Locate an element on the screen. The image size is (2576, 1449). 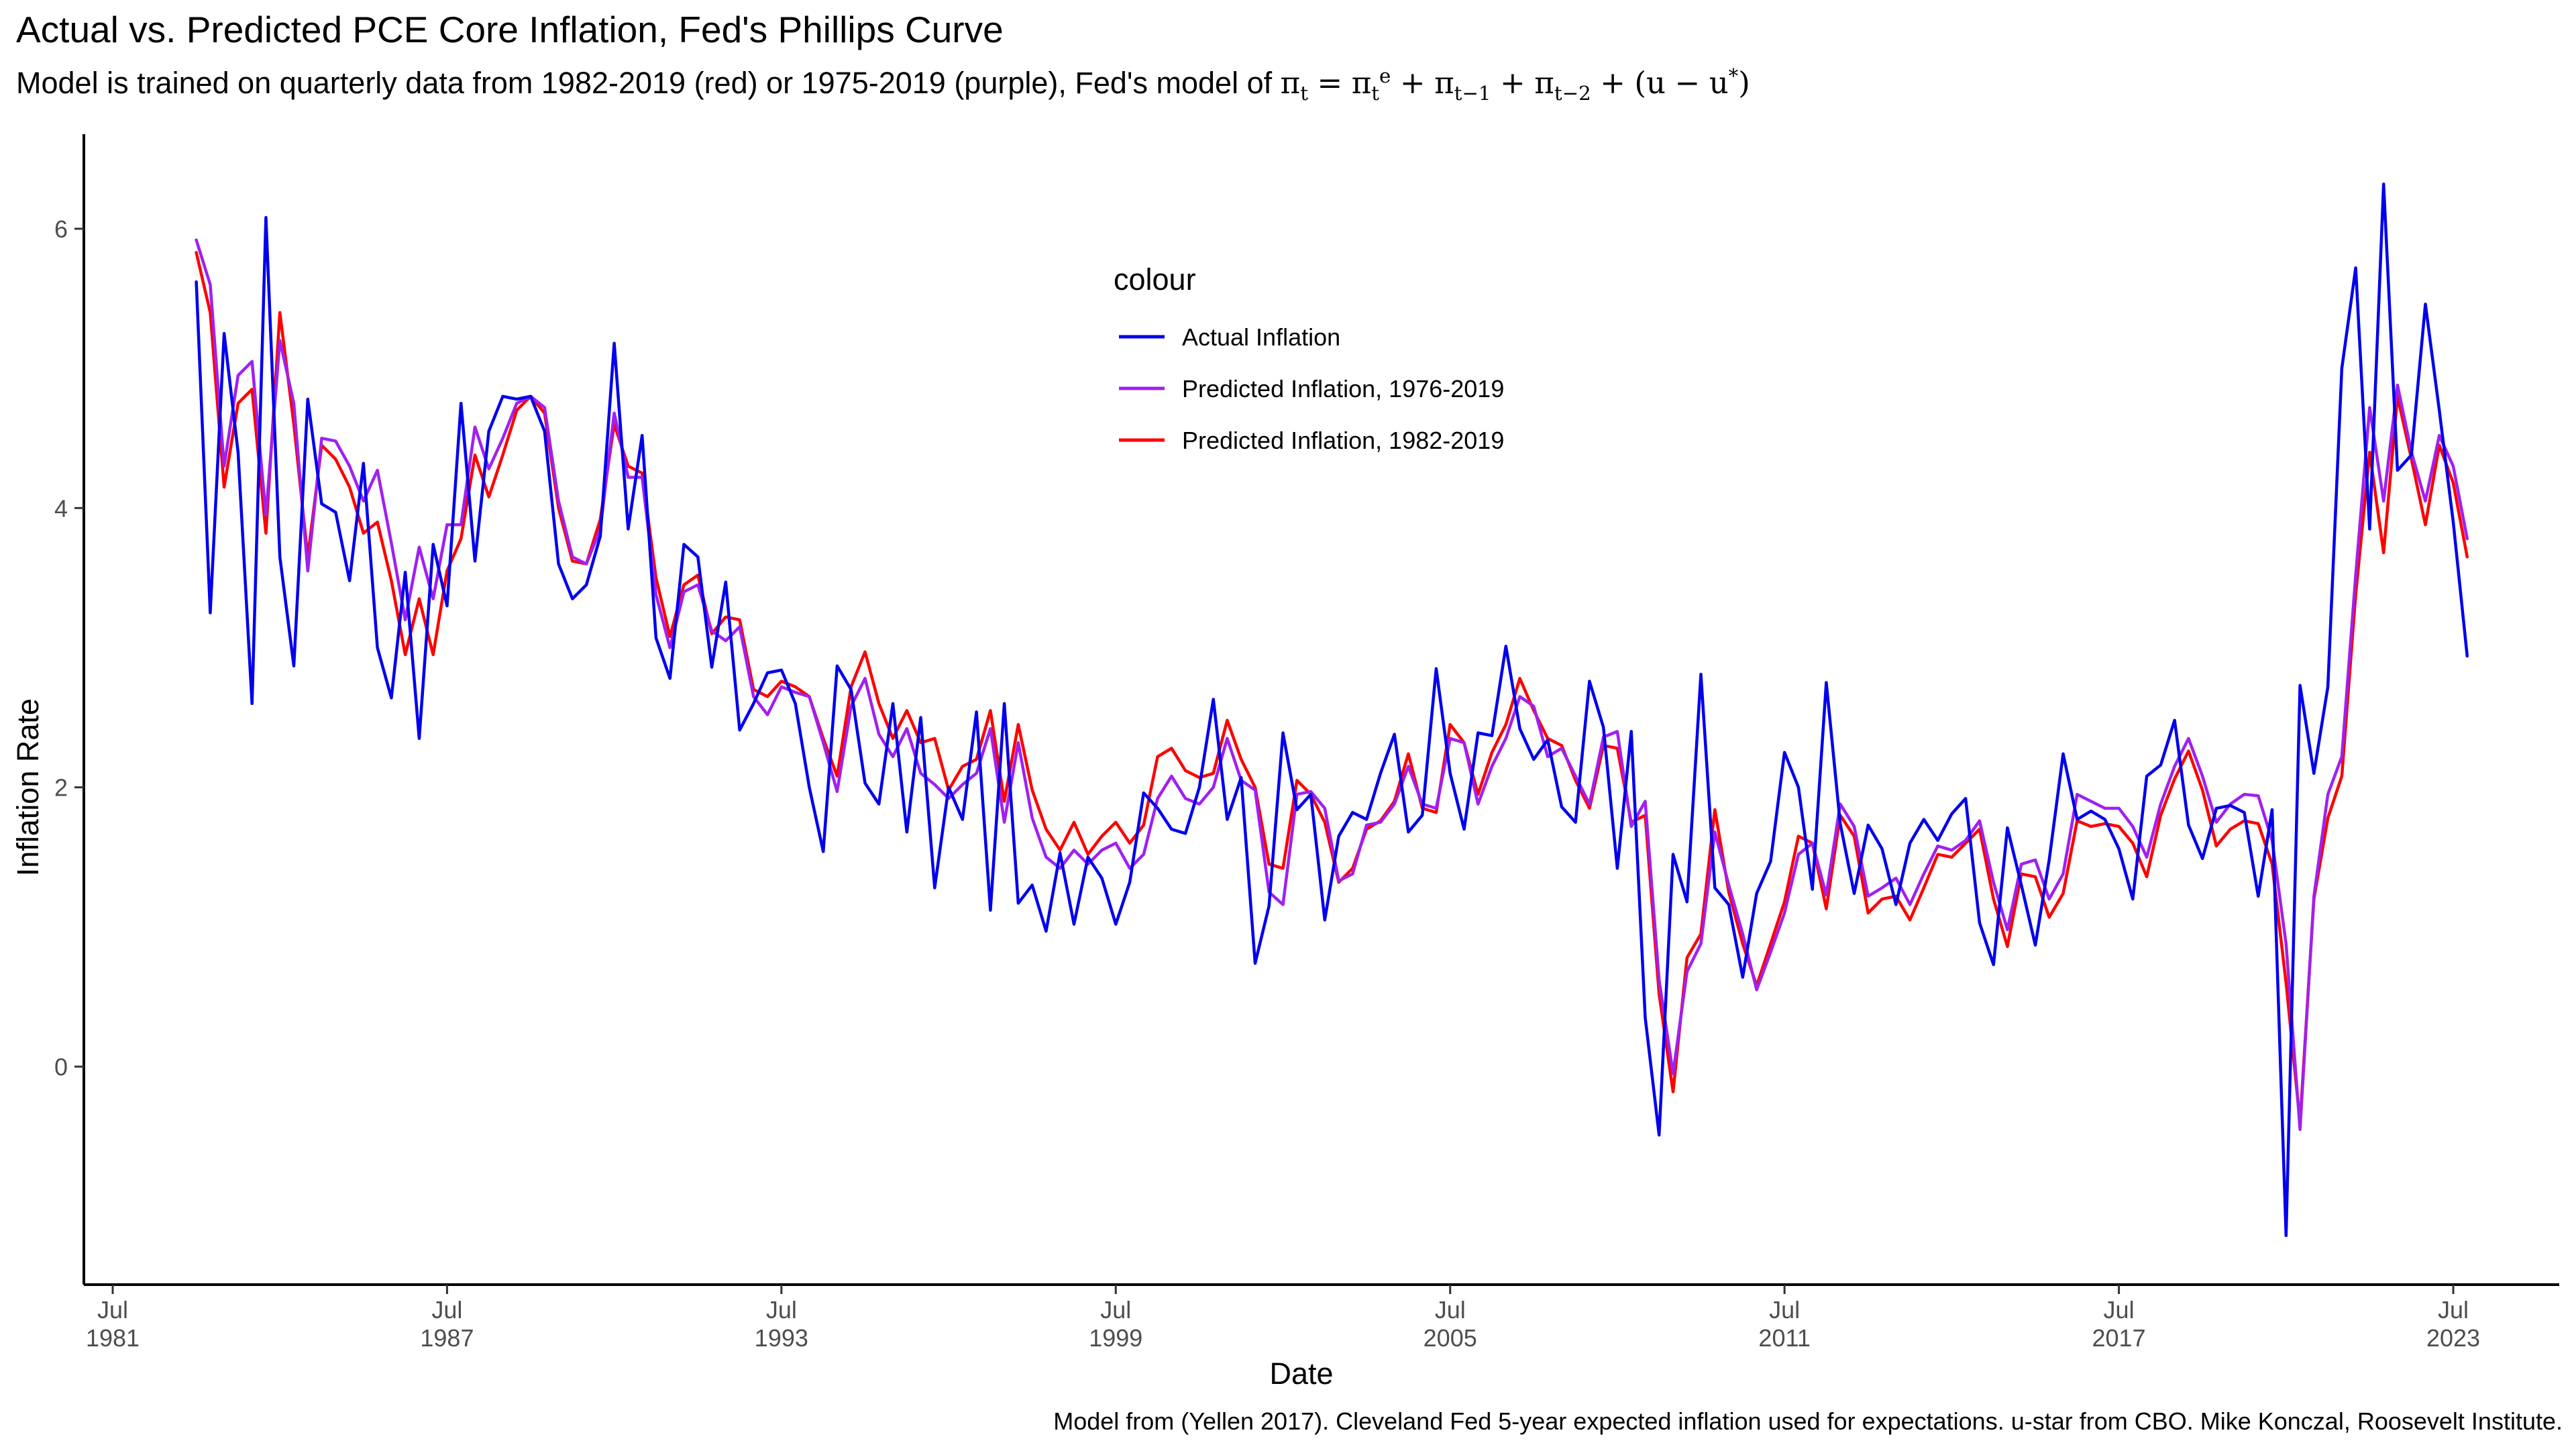
y-tick-label: 6 is located at coordinates (61, 229).